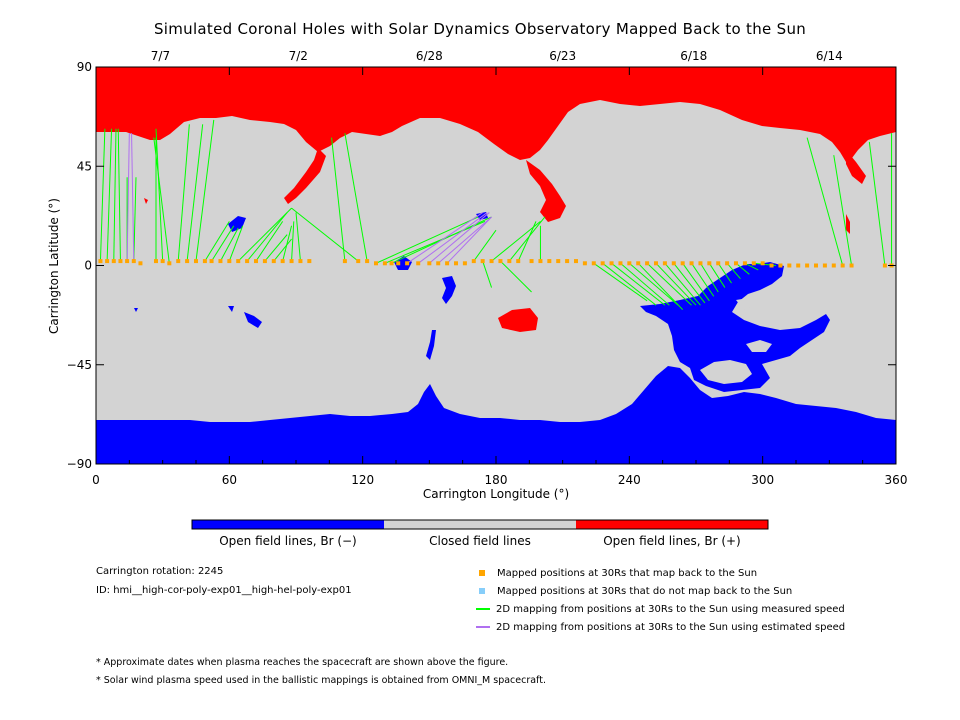 The height and width of the screenshot is (720, 960). Describe the element at coordinates (88, 266) in the screenshot. I see `y-tick-label-2: 0` at that location.